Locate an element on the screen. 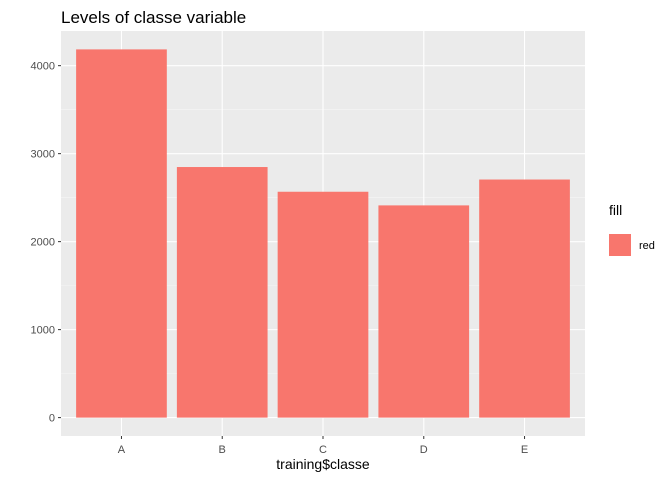  bar-D is located at coordinates (424, 311).